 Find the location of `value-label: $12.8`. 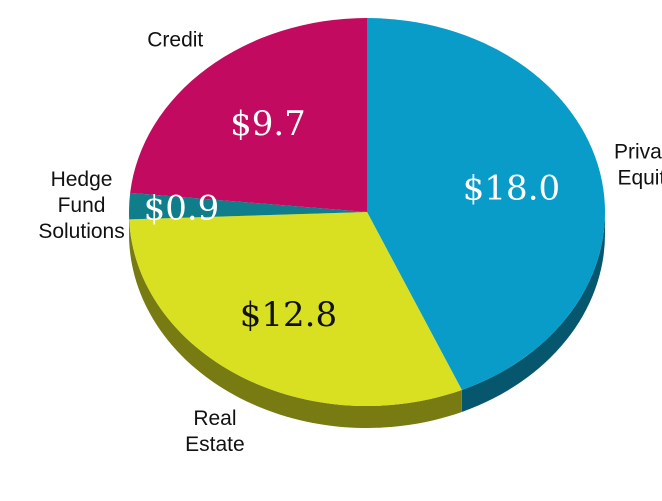

value-label: $12.8 is located at coordinates (288, 315).